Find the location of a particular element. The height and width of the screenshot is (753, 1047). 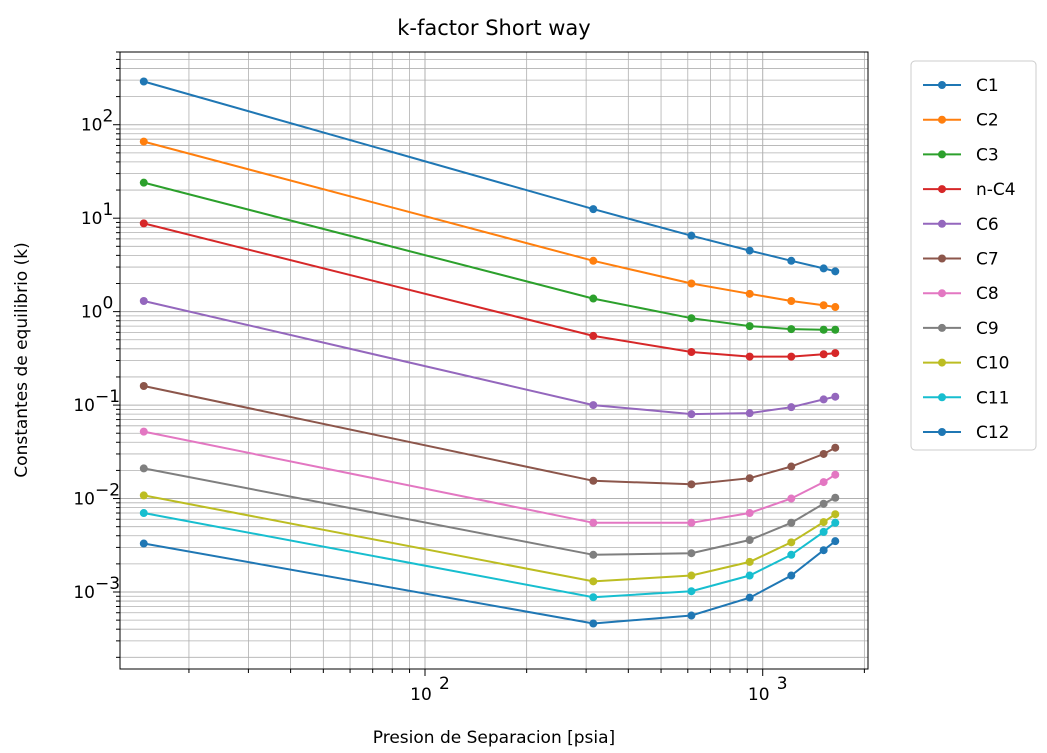

legend-label: C7 is located at coordinates (987, 260).